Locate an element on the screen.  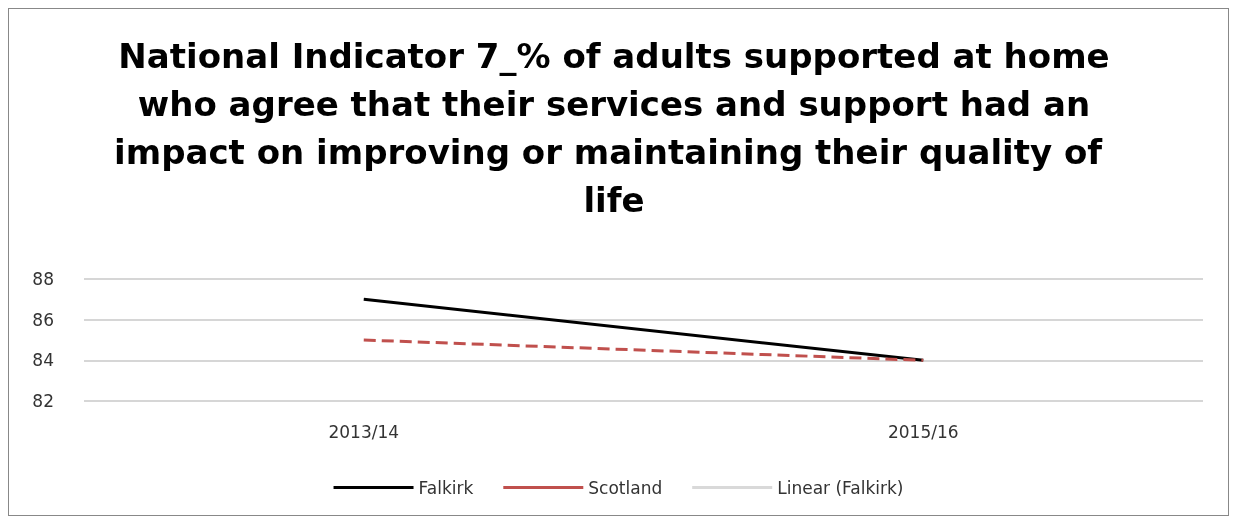
x-tick-label: 2013/14 is located at coordinates (364, 431).